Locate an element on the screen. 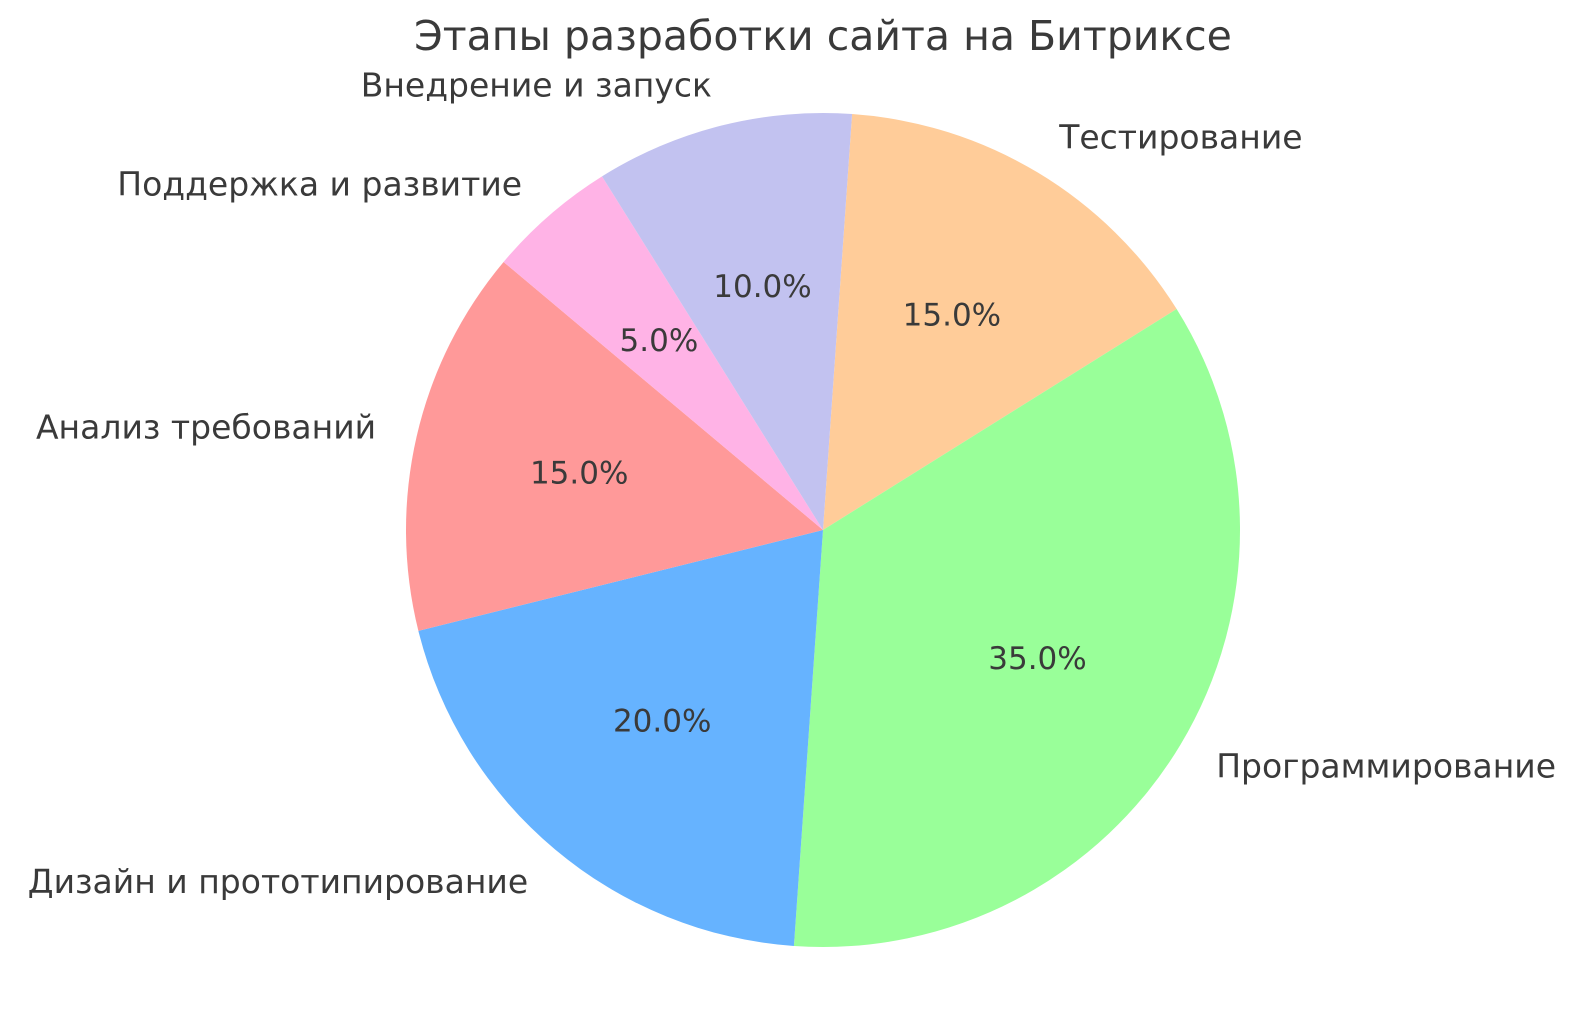  slice-label-2: Дизайн и прототипирование is located at coordinates (278, 881).